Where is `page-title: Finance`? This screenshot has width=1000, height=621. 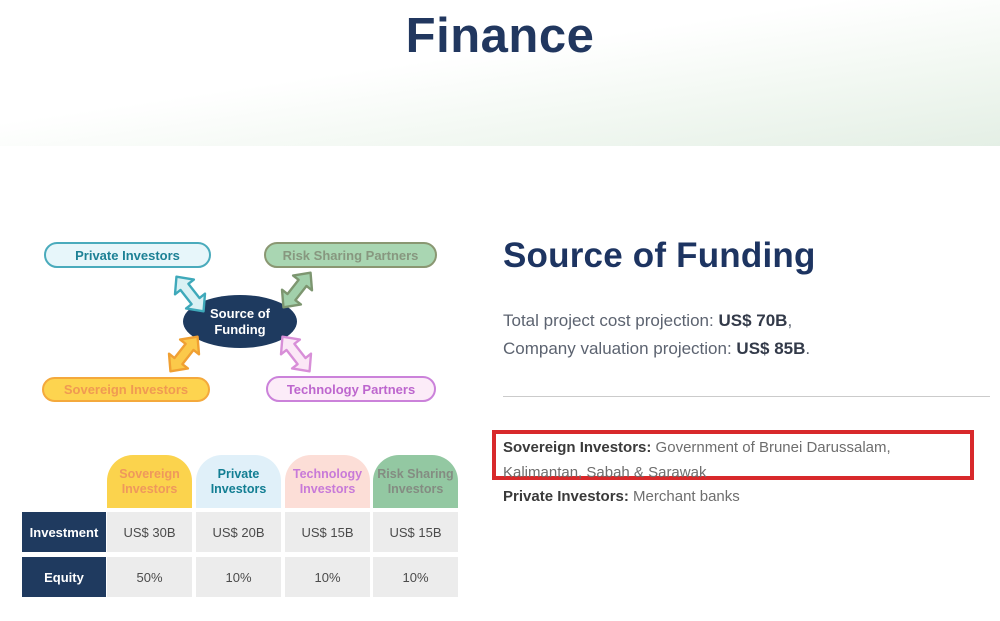
page-title: Finance is located at coordinates (500, 36).